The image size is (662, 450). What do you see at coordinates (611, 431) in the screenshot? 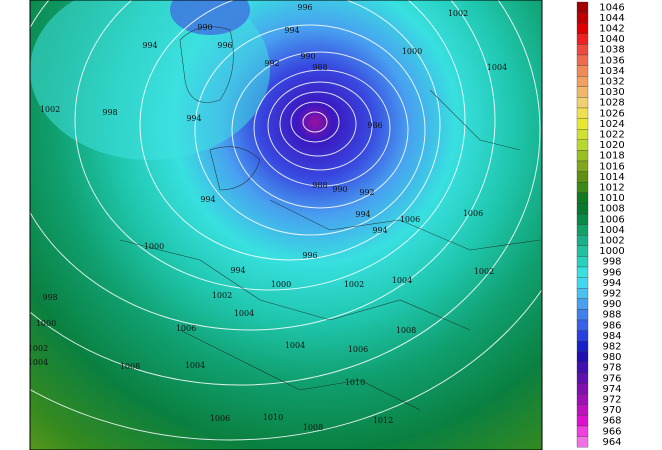
I see `legend-label: 966` at bounding box center [611, 431].